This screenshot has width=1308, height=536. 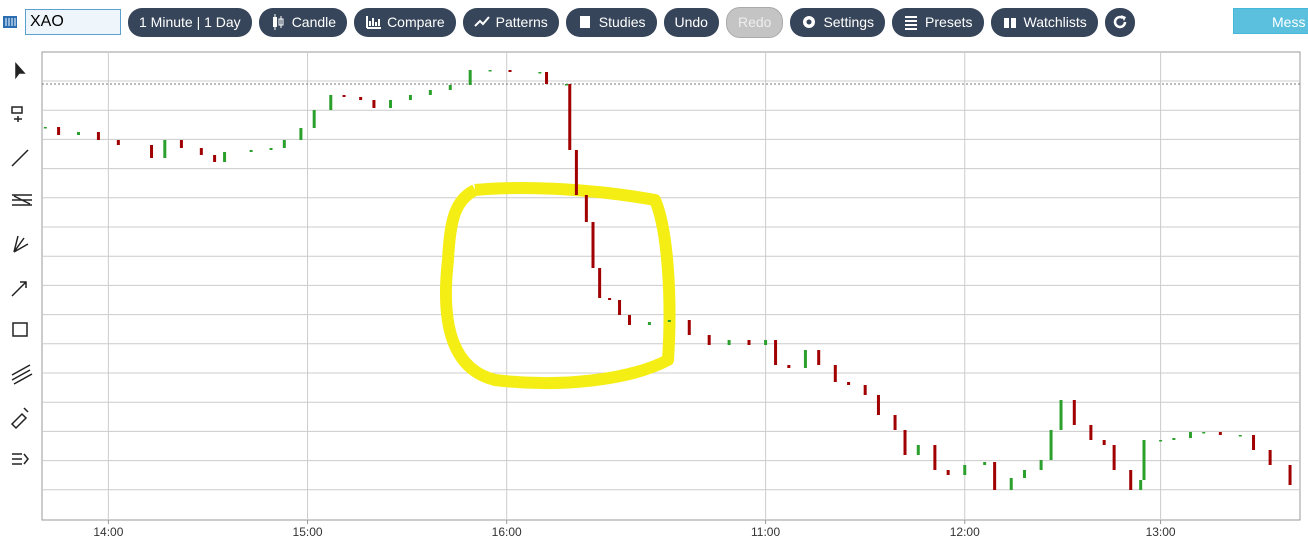 I want to click on button-label: 1 Minute | 1 Day, so click(x=190, y=22).